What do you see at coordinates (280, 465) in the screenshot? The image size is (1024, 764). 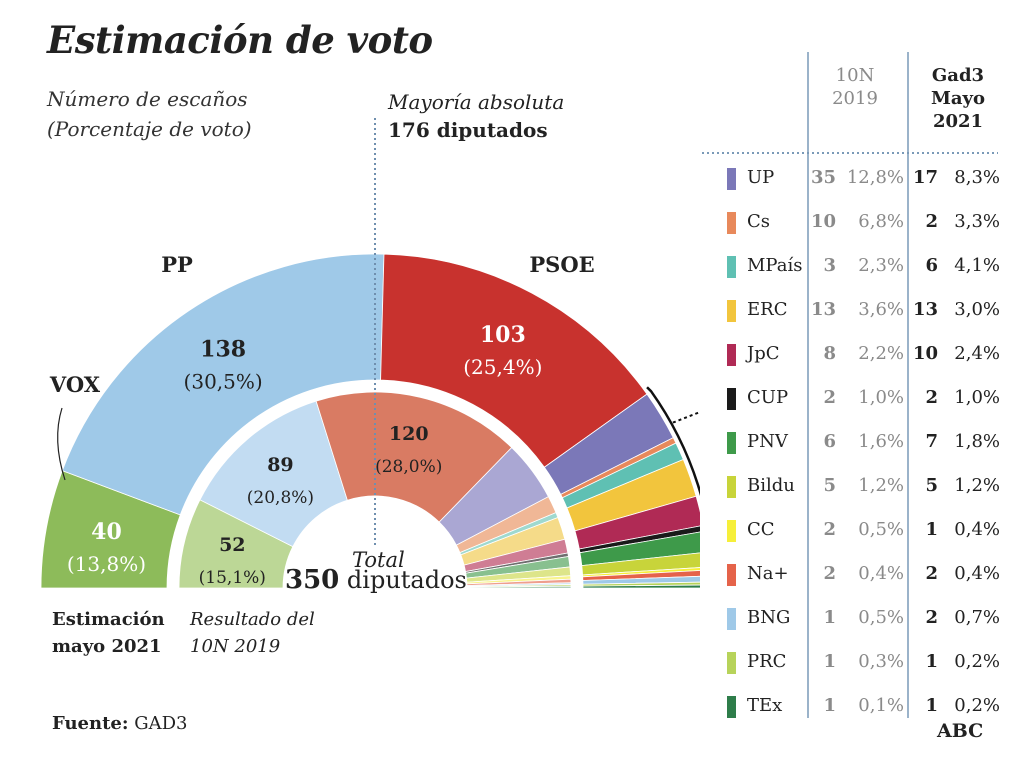 I see `inner-seats-pp: 89` at bounding box center [280, 465].